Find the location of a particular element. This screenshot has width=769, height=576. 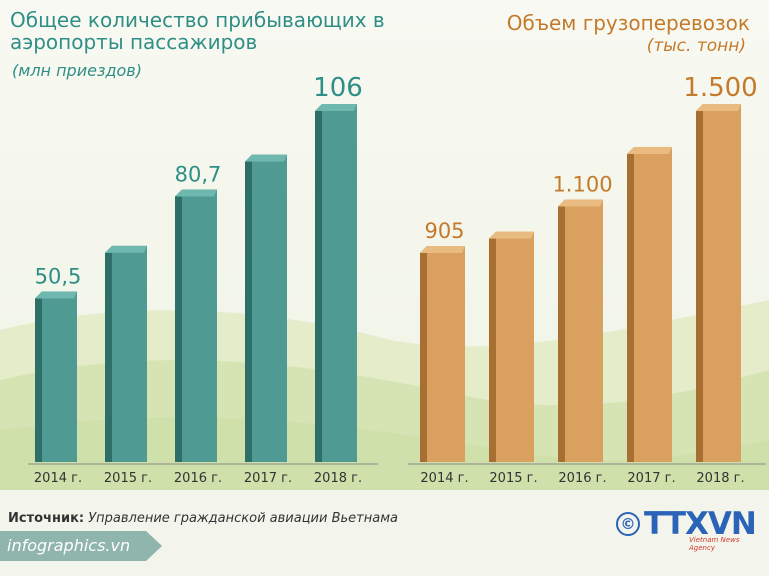

site-link: infographics.vn is located at coordinates (69, 545).